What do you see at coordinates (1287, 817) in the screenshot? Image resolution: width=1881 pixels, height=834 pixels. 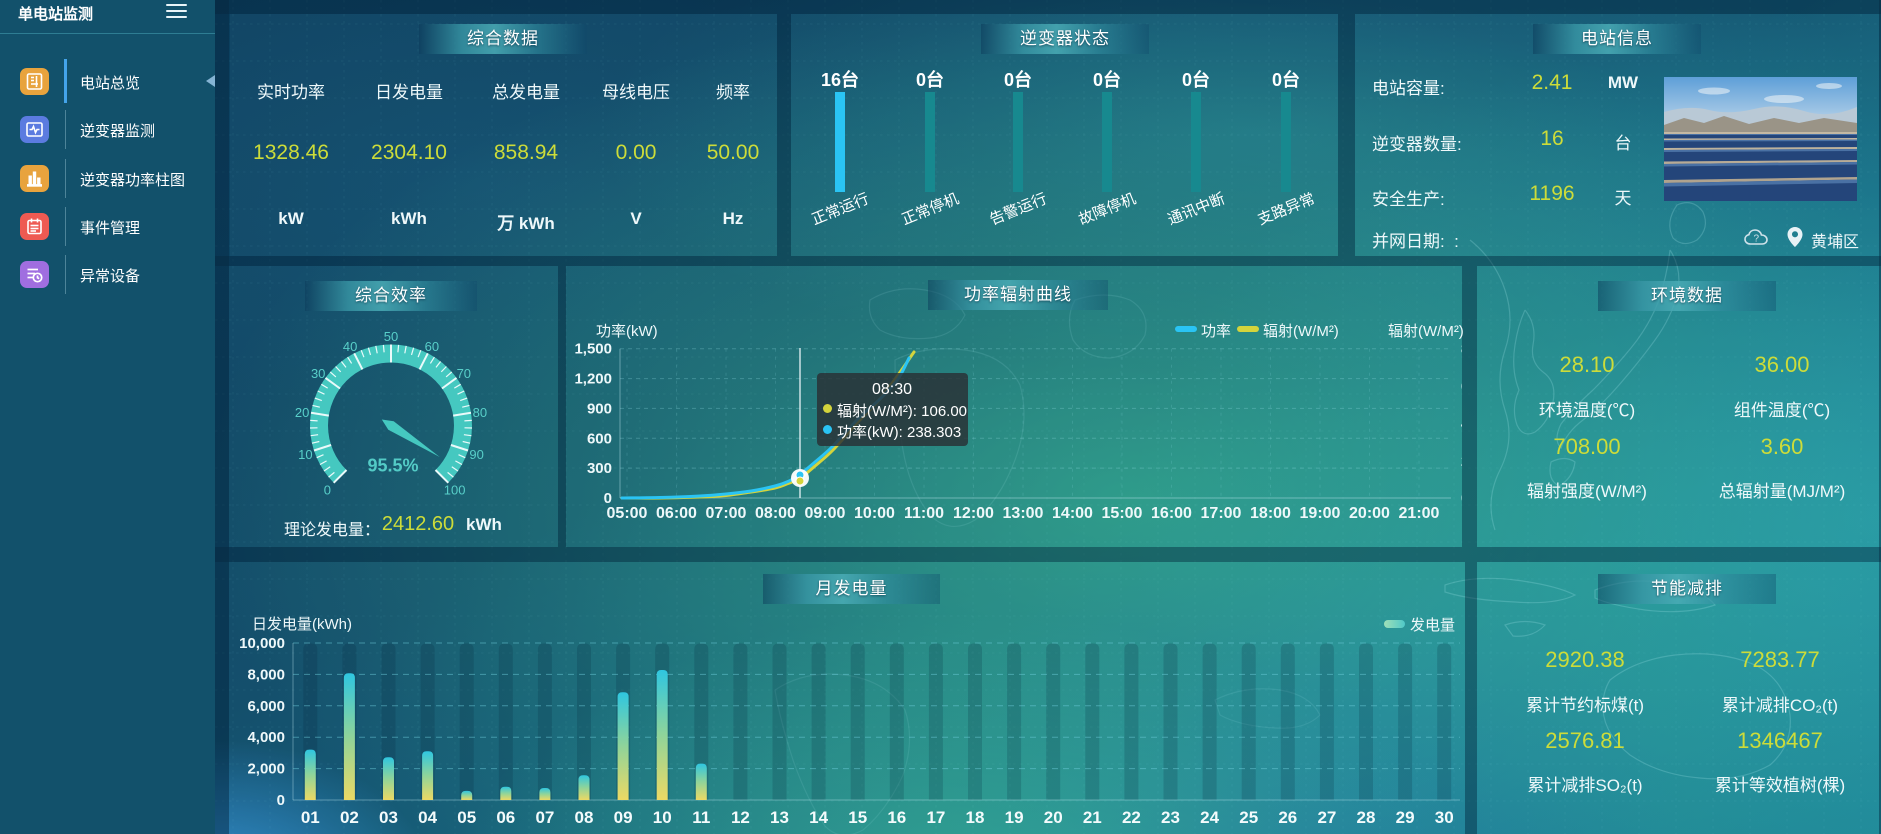 I see `svg-text: 26` at bounding box center [1287, 817].